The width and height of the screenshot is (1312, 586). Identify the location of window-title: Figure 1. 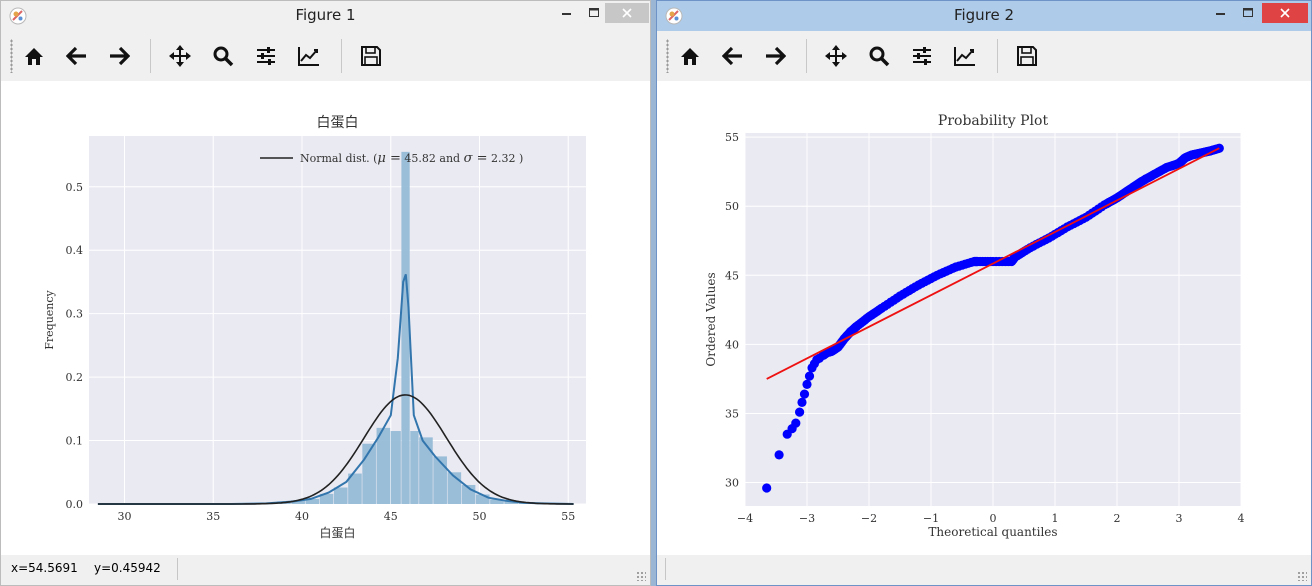
(325, 15).